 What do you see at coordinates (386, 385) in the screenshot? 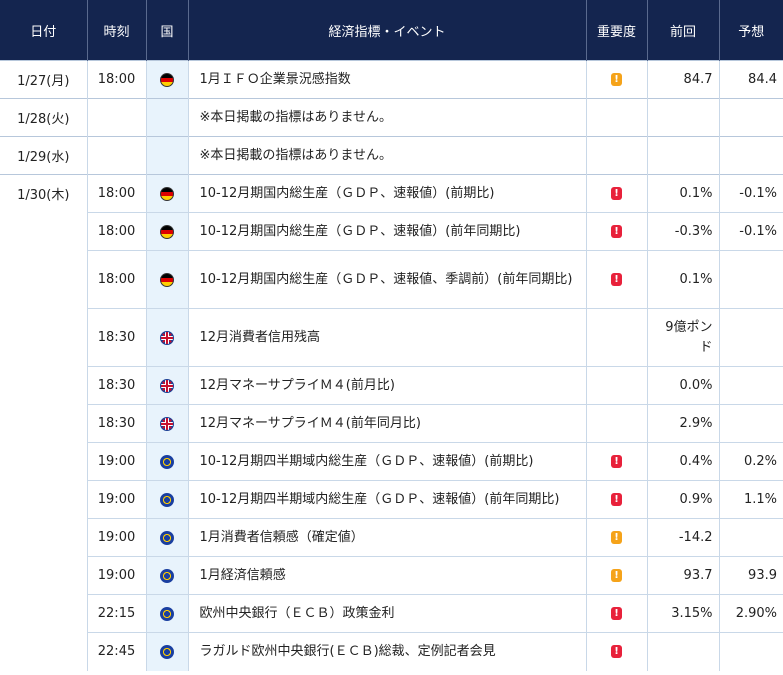
I see `event-cell: 12月マネーサプライＭ４(前月比)` at bounding box center [386, 385].